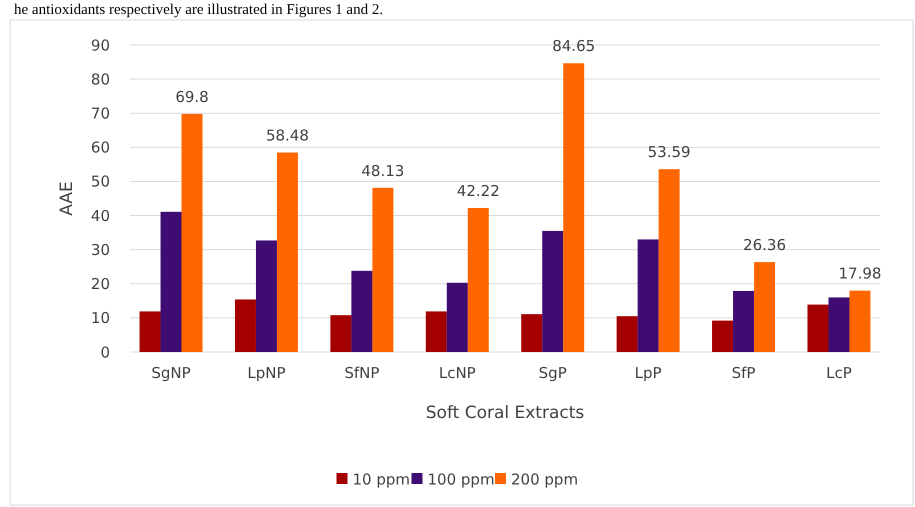  I want to click on y-tick-label: 50, so click(100, 181).